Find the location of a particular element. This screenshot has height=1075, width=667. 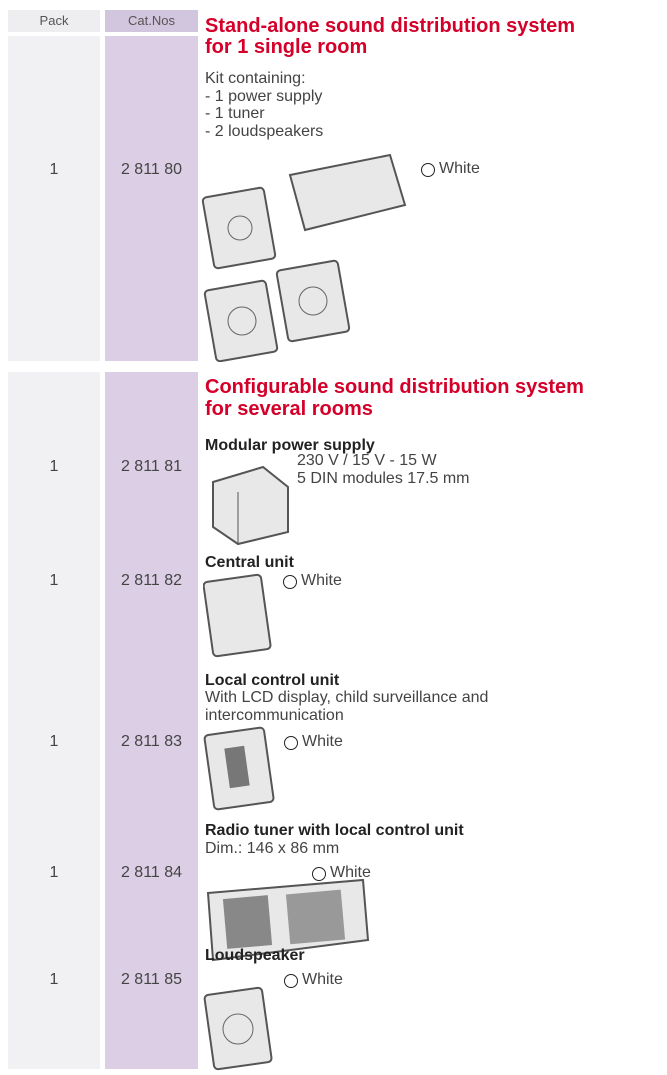

section-title: Stand-alone sound distribution system is located at coordinates (390, 26).